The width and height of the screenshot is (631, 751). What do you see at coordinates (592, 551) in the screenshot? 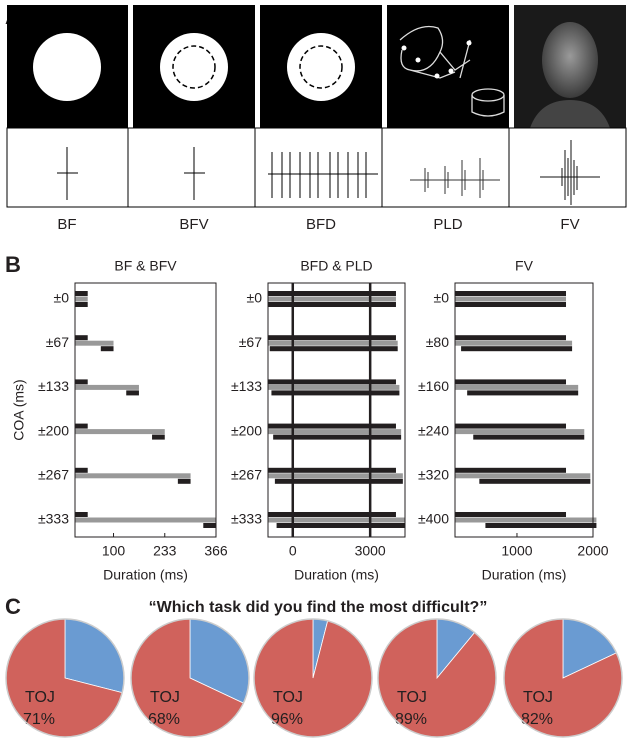
I see `x-tick-label: 2000` at bounding box center [592, 551].